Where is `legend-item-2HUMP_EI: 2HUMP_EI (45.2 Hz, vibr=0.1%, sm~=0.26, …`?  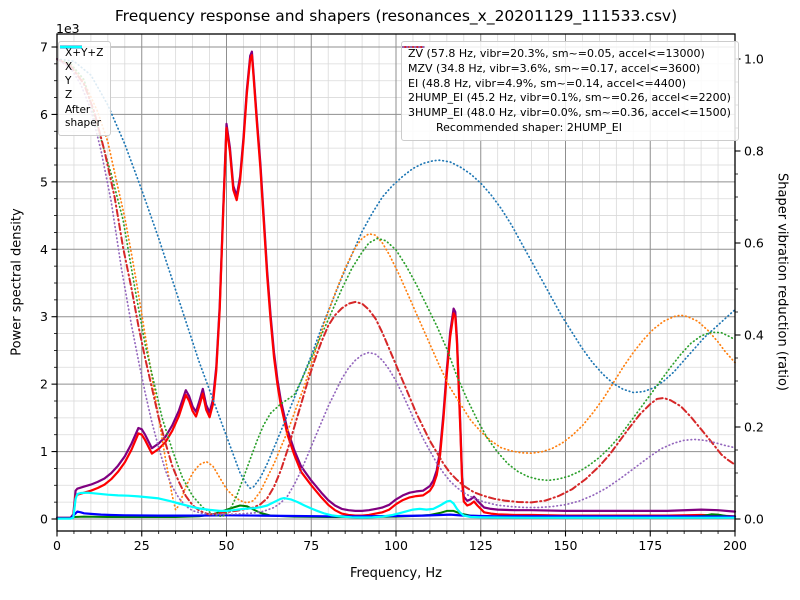
legend-item-2HUMP_EI: 2HUMP_EI (45.2 Hz, vibr=0.1%, sm~=0.26, … is located at coordinates (566, 75).